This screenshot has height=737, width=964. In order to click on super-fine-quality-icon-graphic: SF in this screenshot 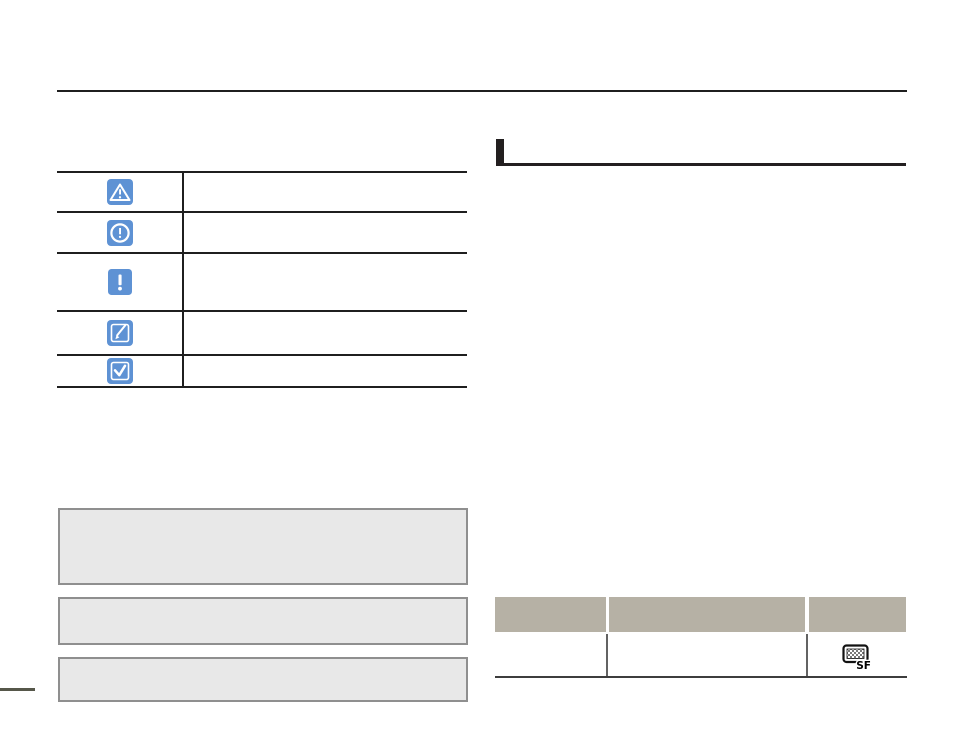, I will do `click(857, 658)`.